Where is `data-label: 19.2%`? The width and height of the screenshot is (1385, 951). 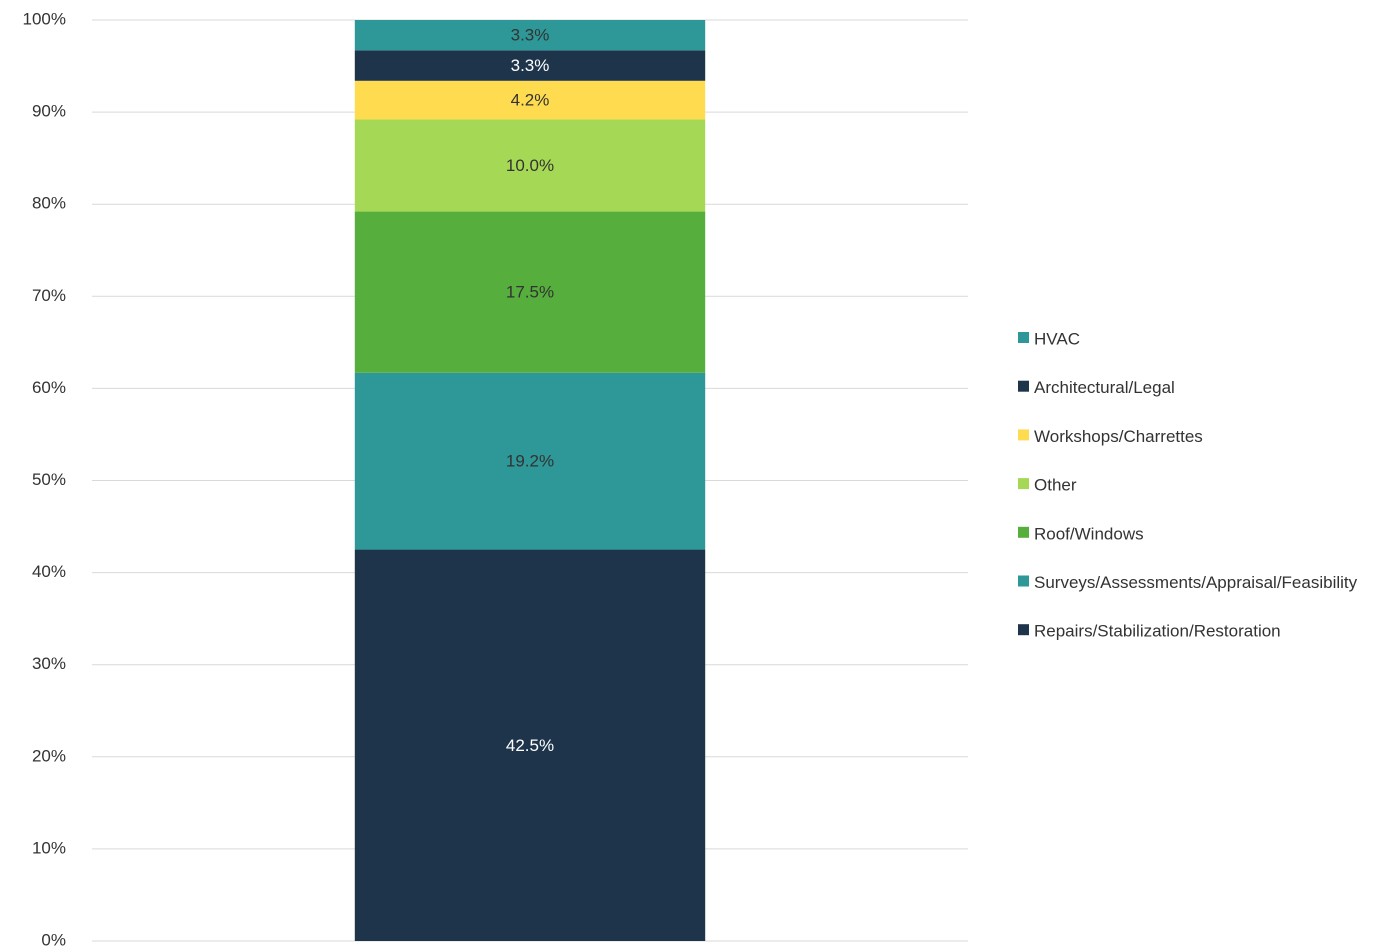 data-label: 19.2% is located at coordinates (530, 461).